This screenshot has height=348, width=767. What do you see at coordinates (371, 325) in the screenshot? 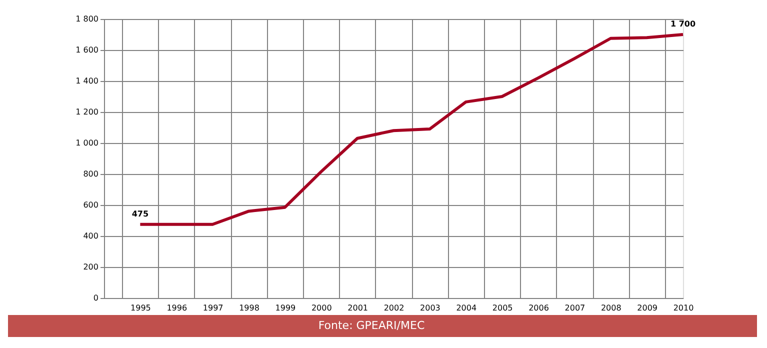
I see `source-note: Fonte: GPEARI/MEC` at bounding box center [371, 325].